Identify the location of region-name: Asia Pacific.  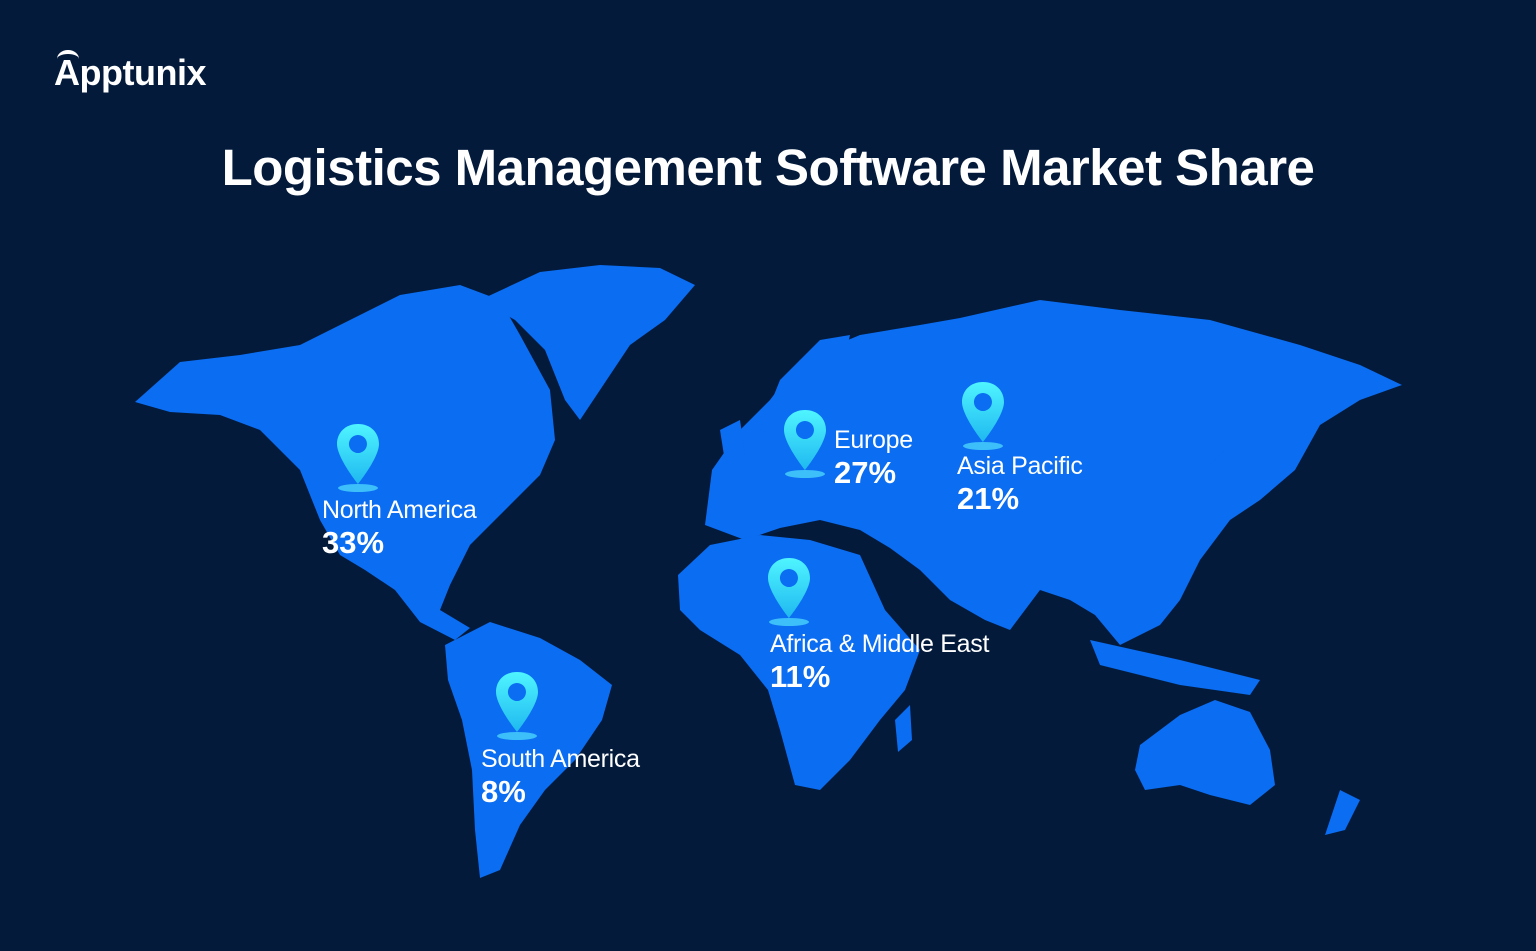
(1020, 466).